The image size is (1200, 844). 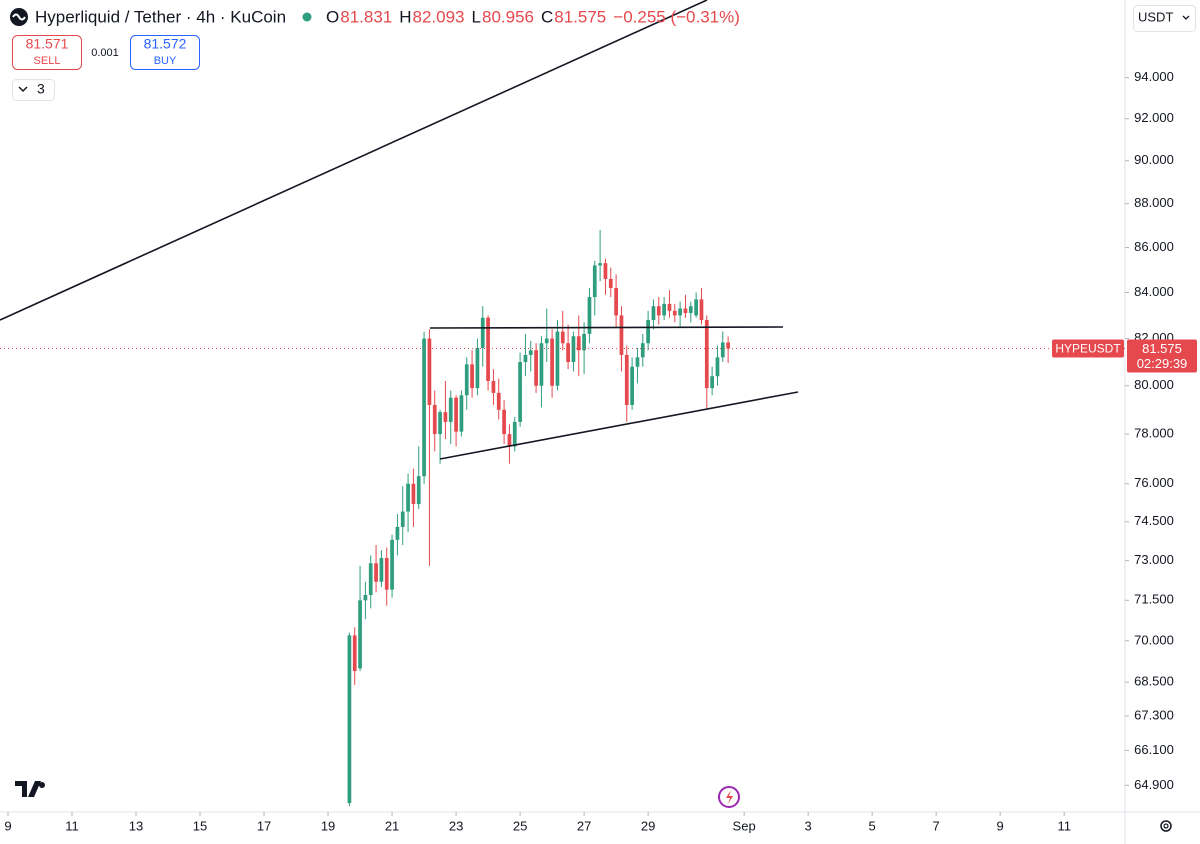 What do you see at coordinates (1154, 681) in the screenshot?
I see `y-tick-label: 68.500` at bounding box center [1154, 681].